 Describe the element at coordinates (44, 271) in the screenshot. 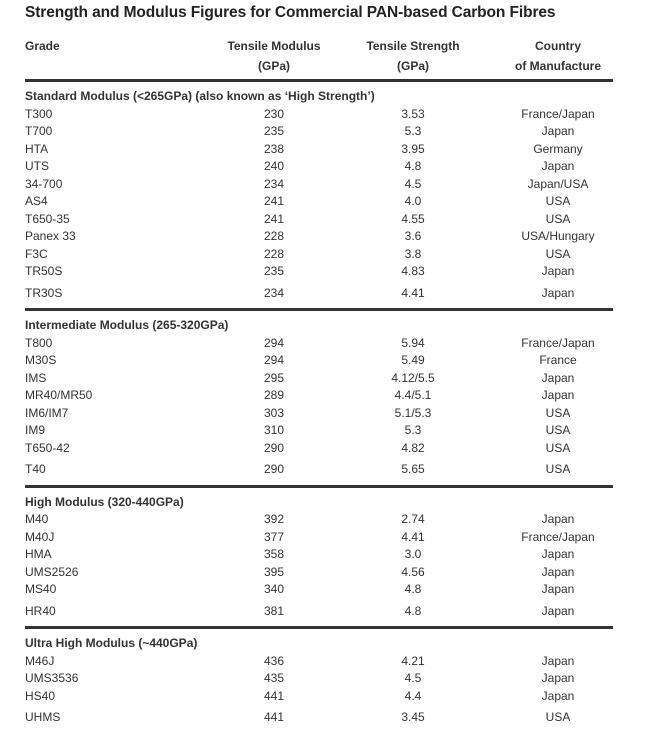

I see `grade-cell: TR50S` at that location.